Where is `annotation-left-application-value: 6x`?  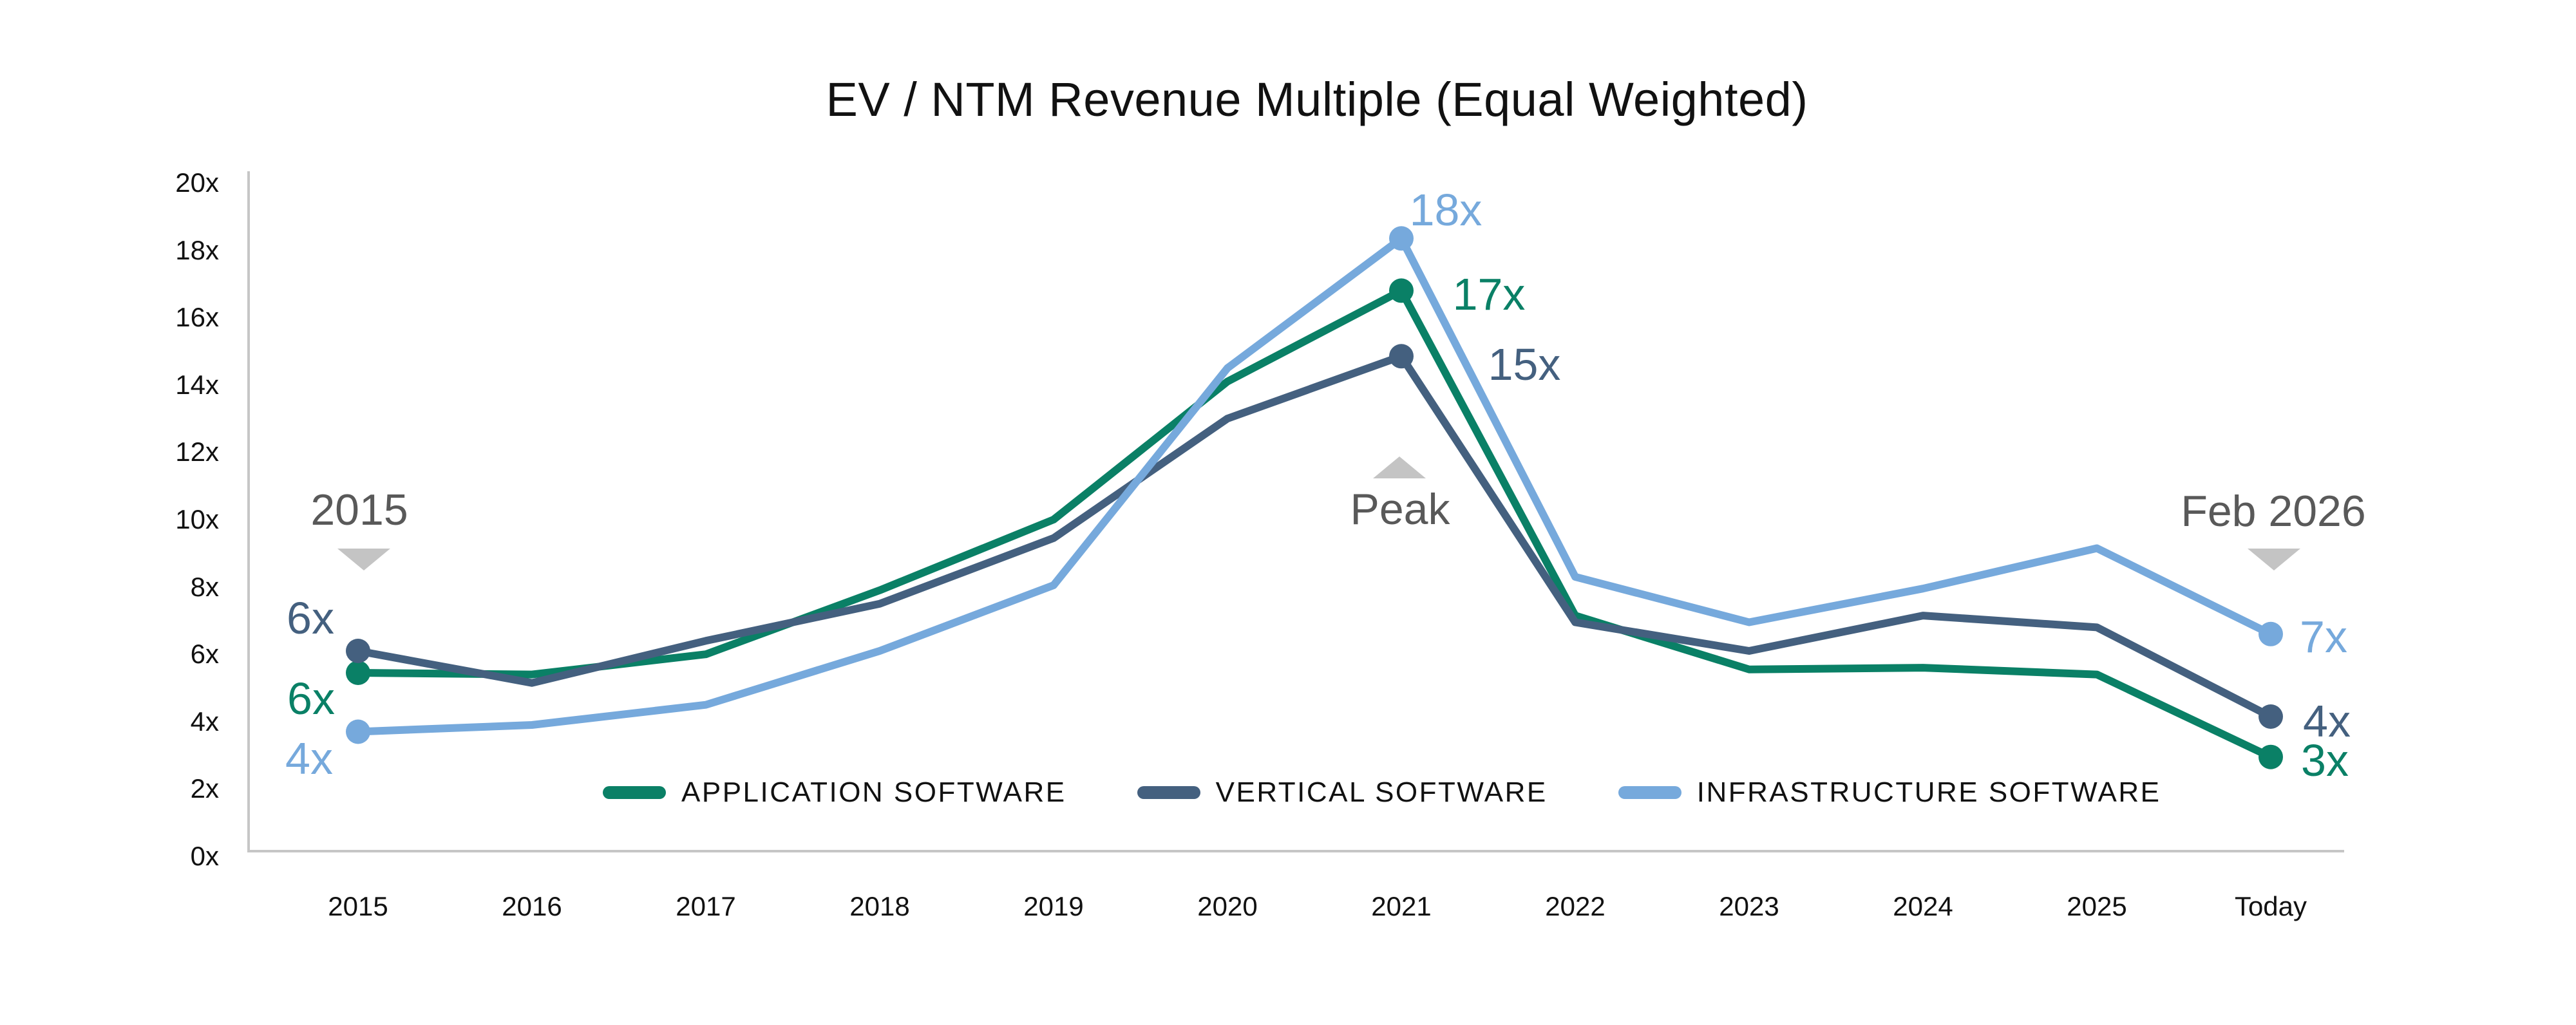
annotation-left-application-value: 6x is located at coordinates (311, 699).